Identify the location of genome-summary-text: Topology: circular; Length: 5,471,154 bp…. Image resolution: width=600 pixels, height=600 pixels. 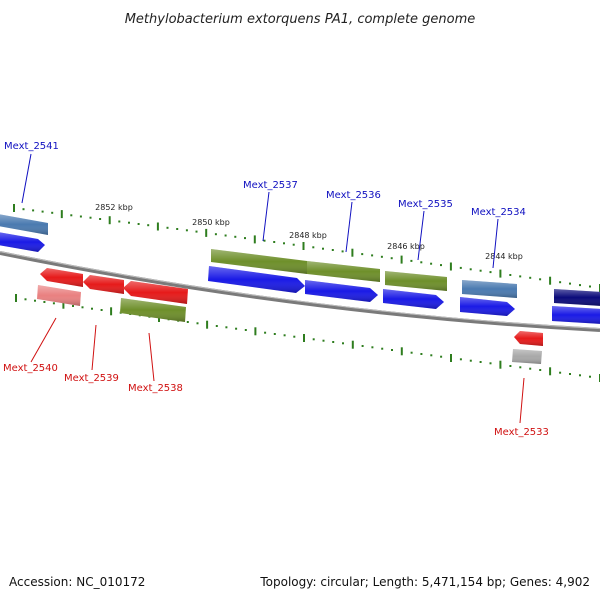
(424, 582).